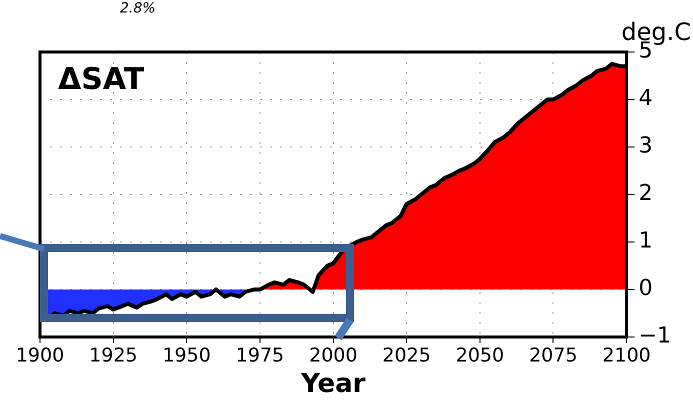 Image resolution: width=693 pixels, height=401 pixels. What do you see at coordinates (186, 355) in the screenshot?
I see `x-tick-label: 1950` at bounding box center [186, 355].